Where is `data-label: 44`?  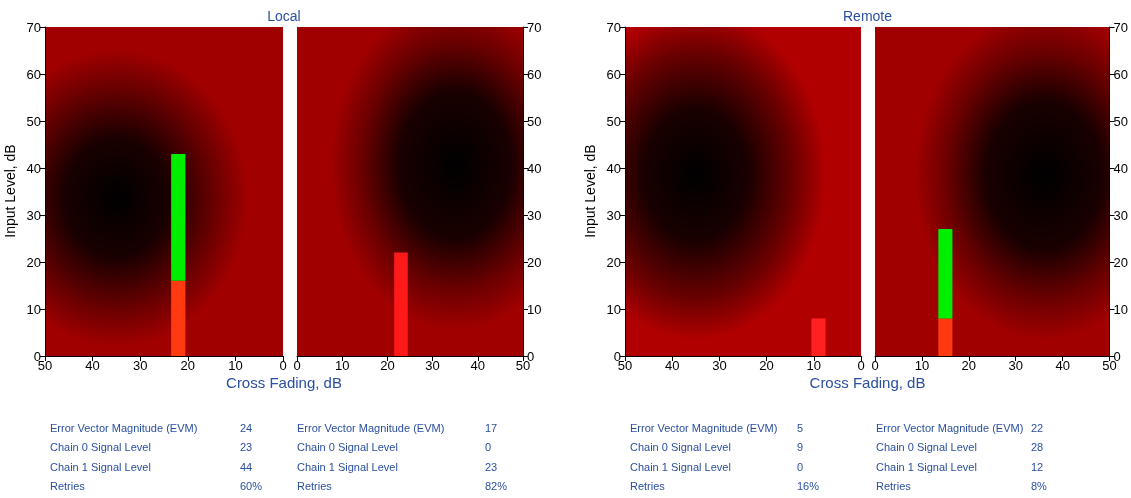
data-label: 44 is located at coordinates (247, 467).